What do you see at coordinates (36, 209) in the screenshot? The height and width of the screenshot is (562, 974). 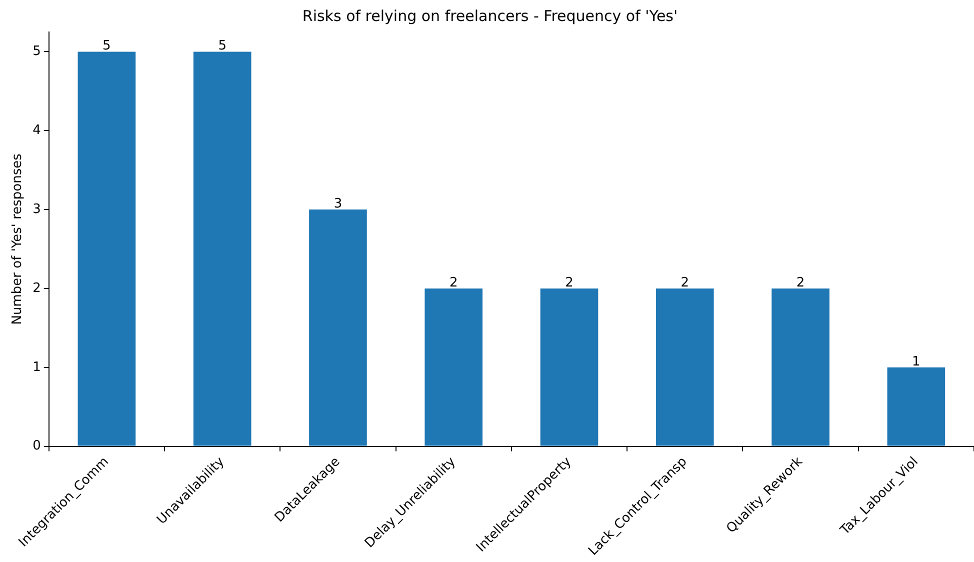 I see `y-tick-label: 3` at bounding box center [36, 209].